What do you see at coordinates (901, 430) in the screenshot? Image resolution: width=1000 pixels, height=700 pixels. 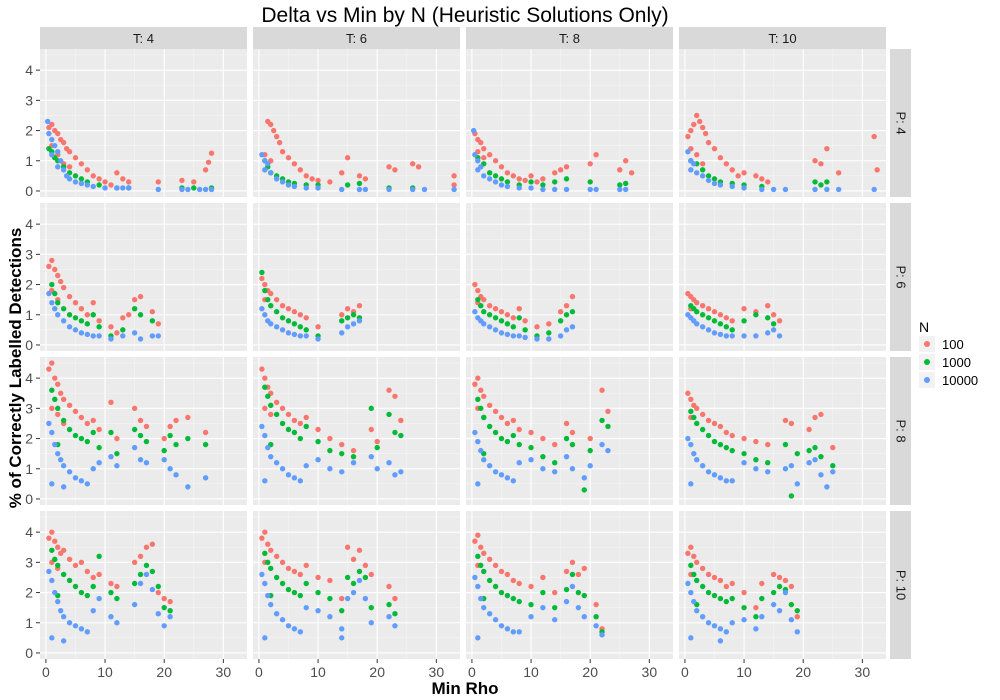 I see `row-strip-label: P: 8` at bounding box center [901, 430].